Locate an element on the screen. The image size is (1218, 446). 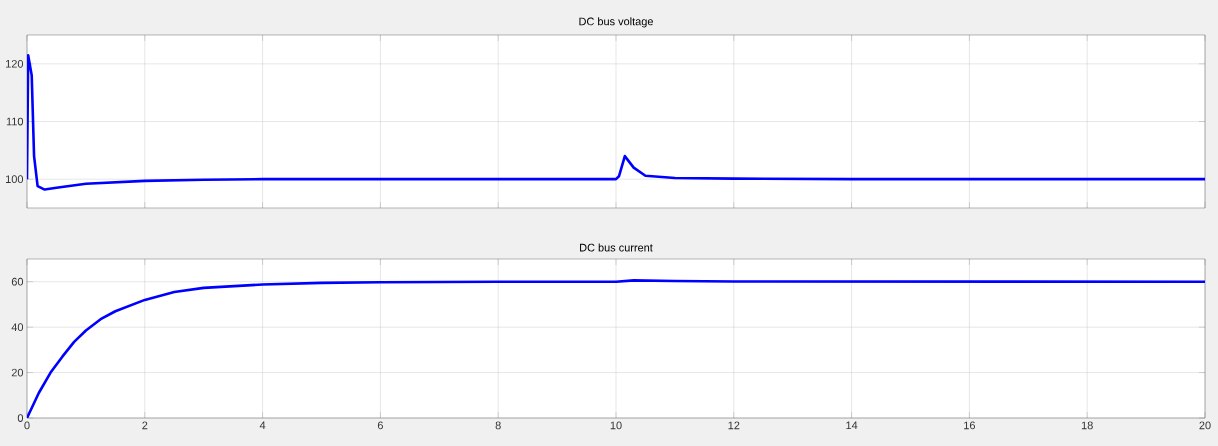
x-tick-label: 18 is located at coordinates (1087, 425).